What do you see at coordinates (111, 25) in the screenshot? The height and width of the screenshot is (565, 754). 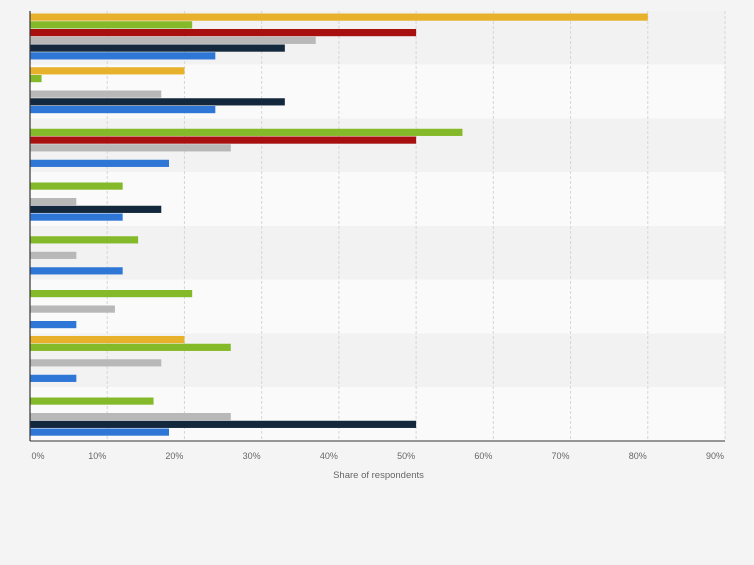 I see `bar-series2-category1` at bounding box center [111, 25].